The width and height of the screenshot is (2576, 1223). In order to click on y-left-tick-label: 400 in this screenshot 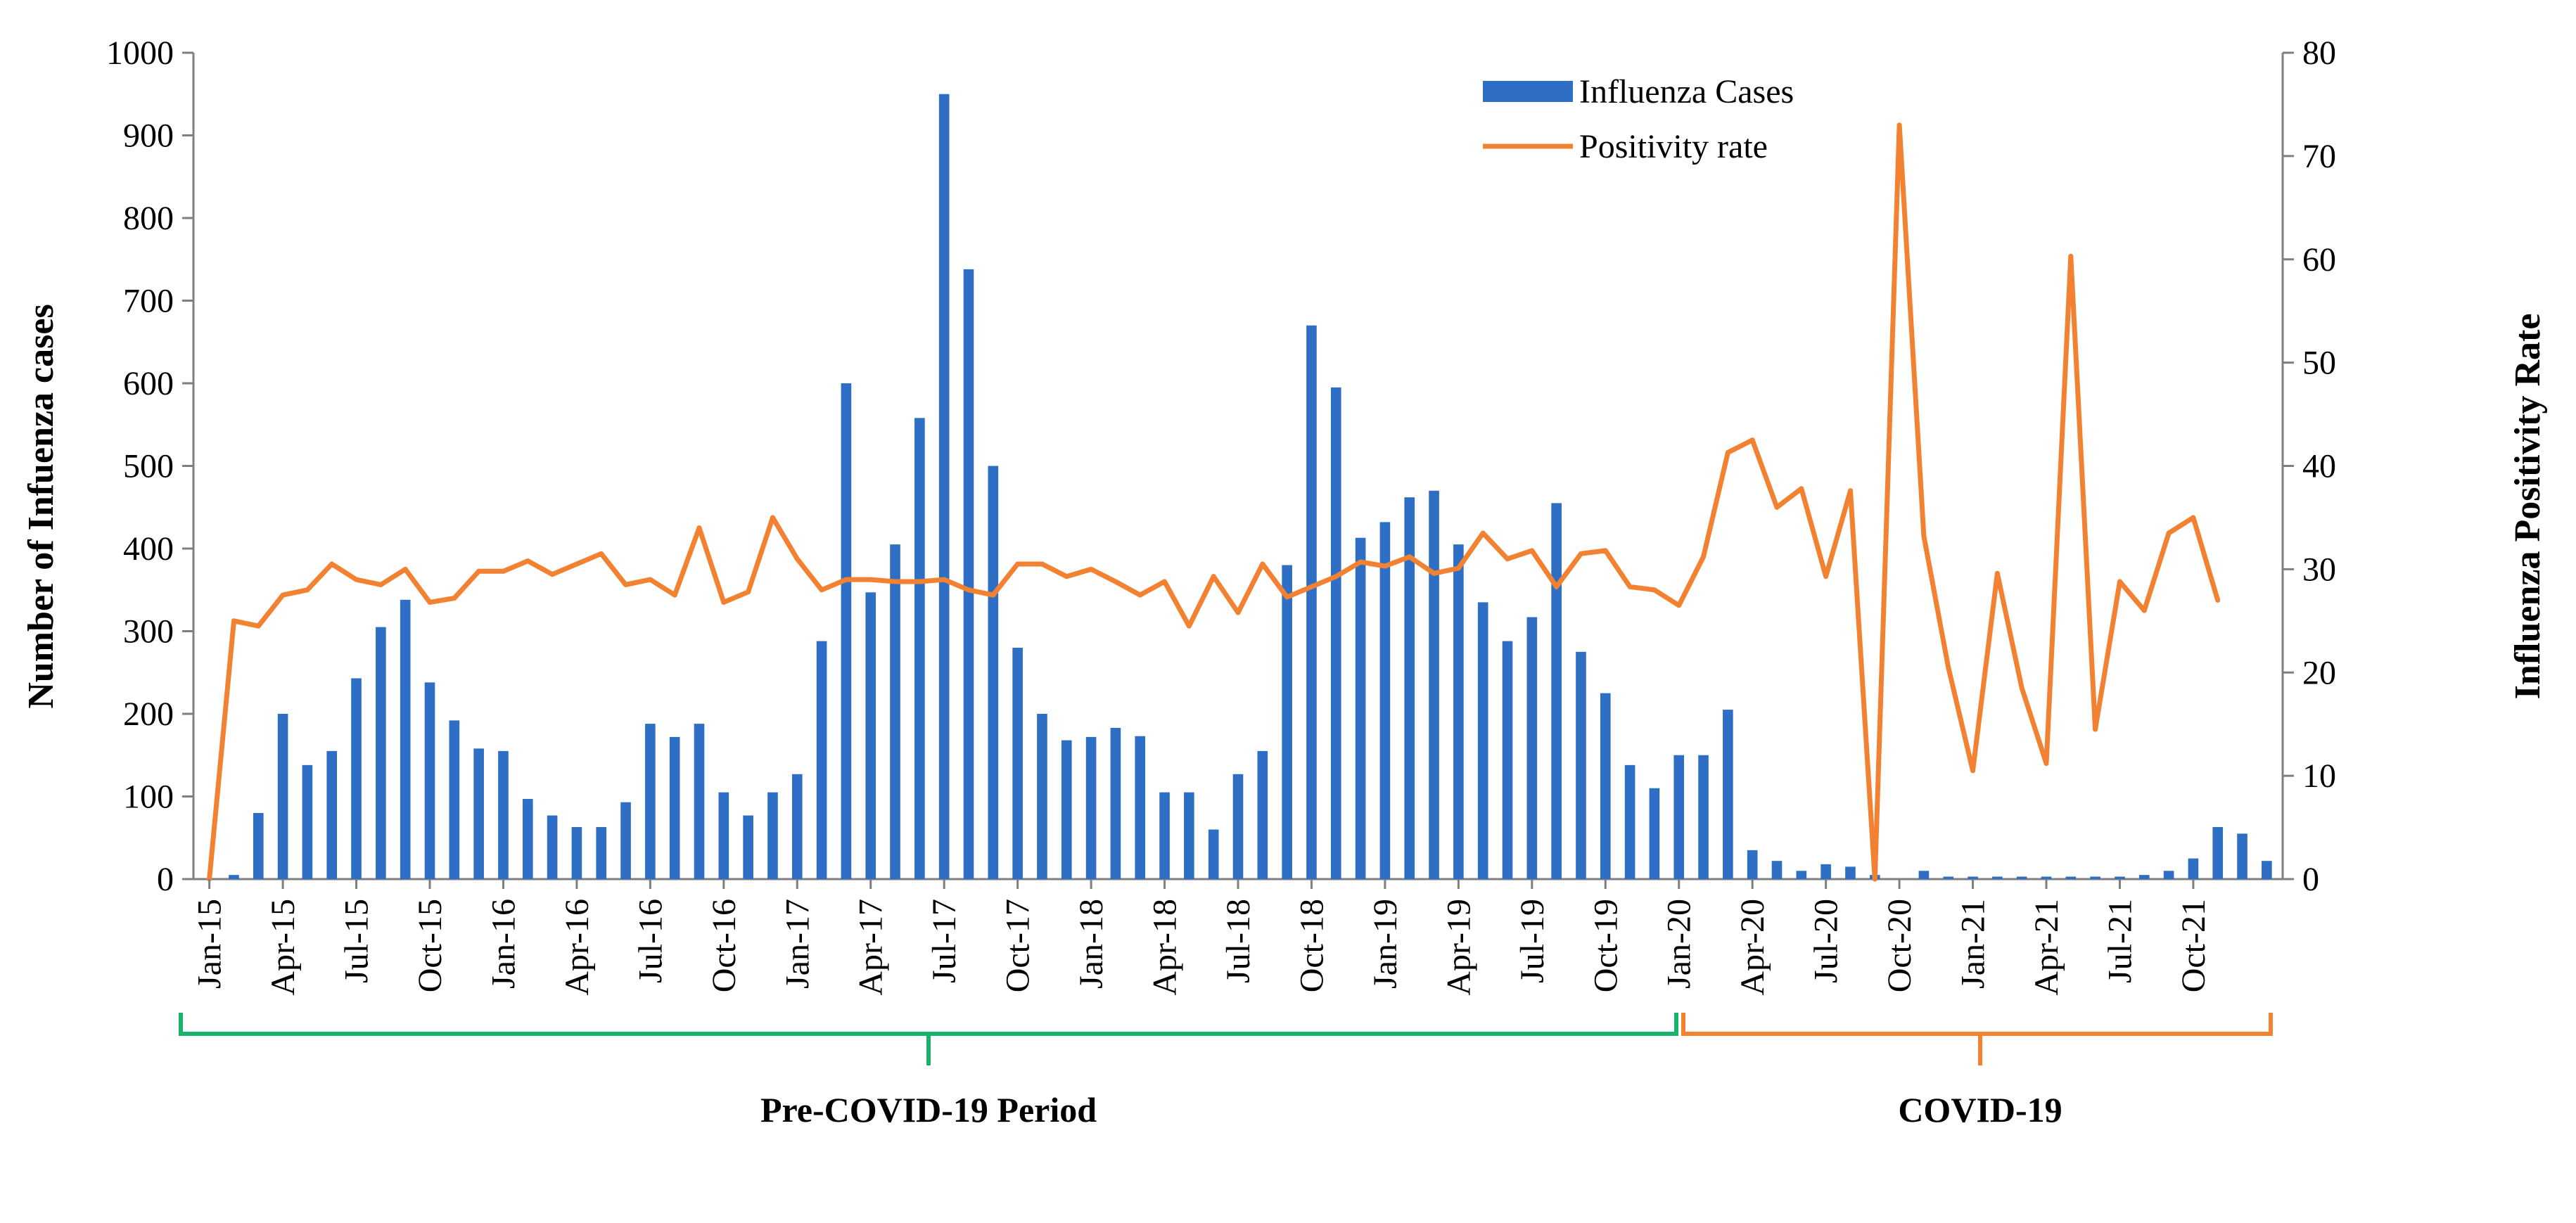, I will do `click(148, 549)`.